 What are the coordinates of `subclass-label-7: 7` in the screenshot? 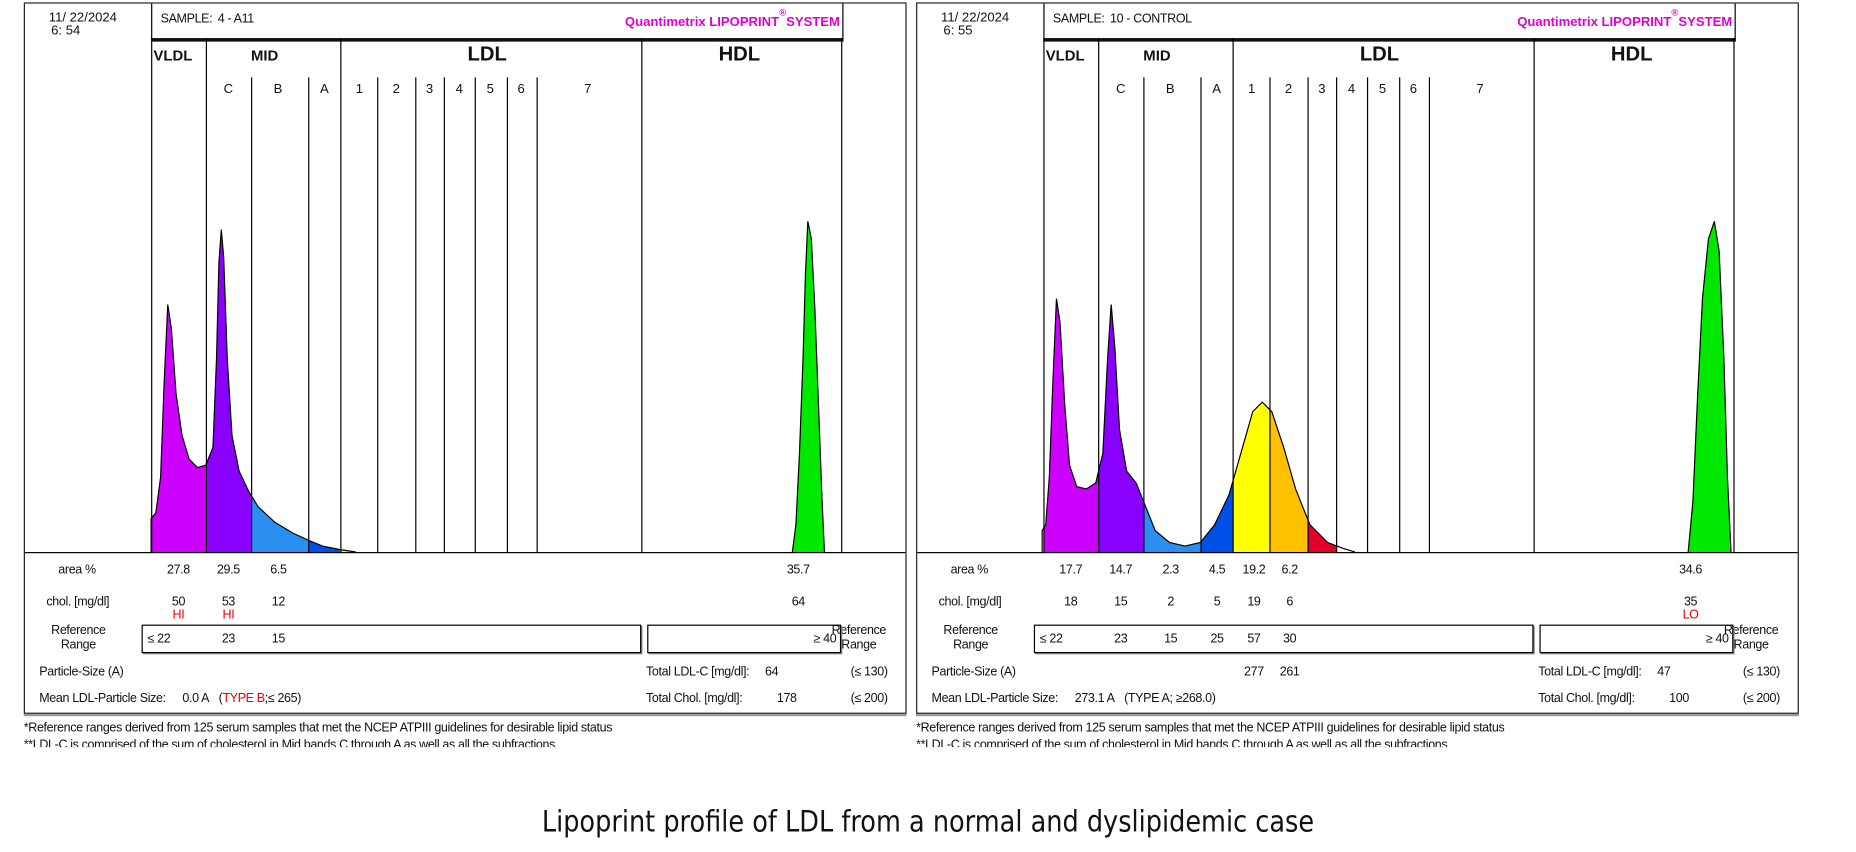 It's located at (1480, 89).